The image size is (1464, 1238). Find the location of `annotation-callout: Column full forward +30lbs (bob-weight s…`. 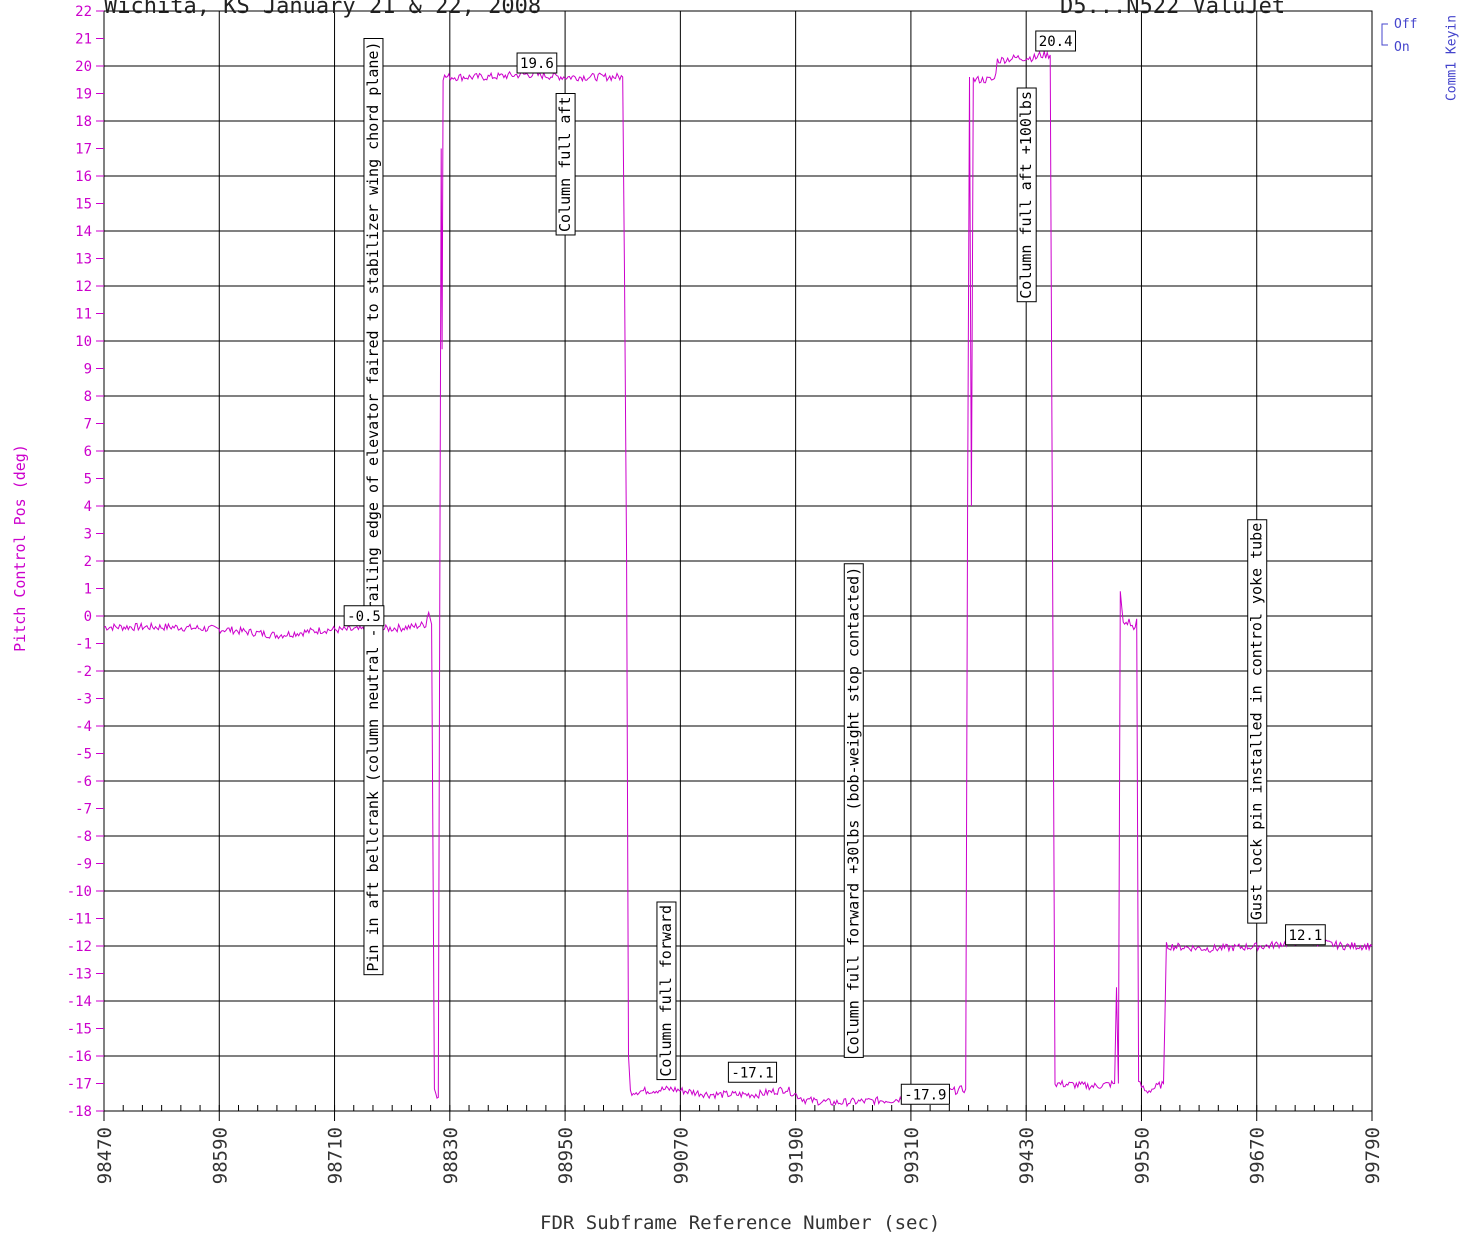

annotation-callout: Column full forward +30lbs (bob-weight s… is located at coordinates (853, 810).